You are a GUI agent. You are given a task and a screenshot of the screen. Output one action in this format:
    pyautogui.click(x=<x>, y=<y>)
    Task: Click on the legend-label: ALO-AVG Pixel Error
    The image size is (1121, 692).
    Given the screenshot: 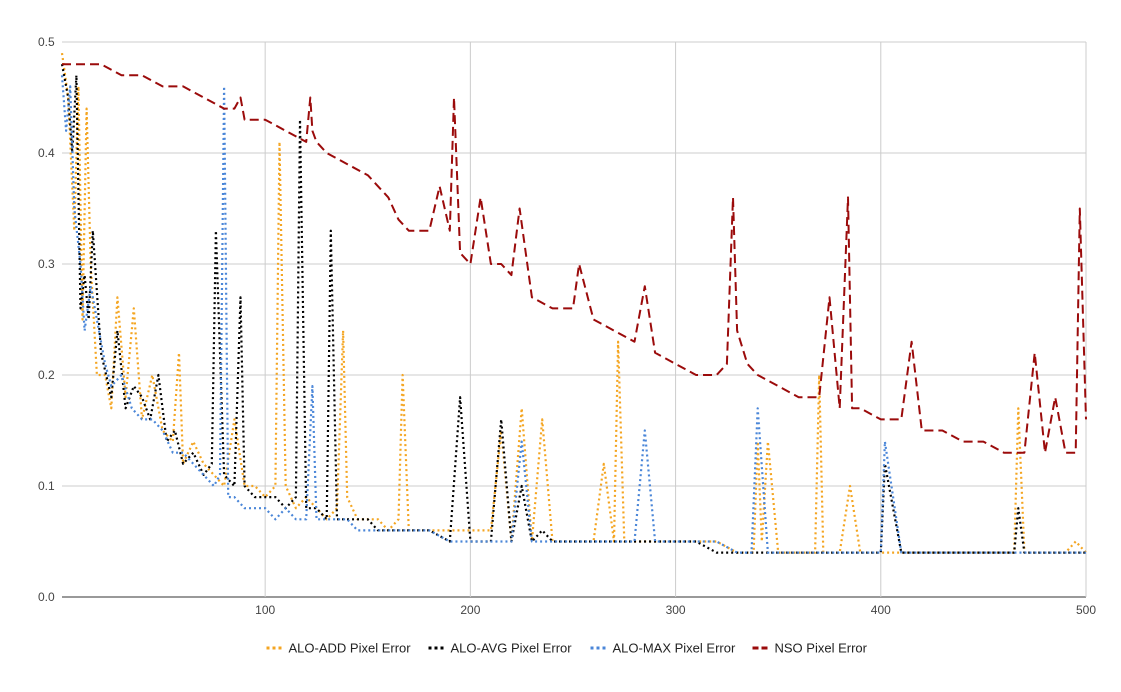 What is the action you would take?
    pyautogui.click(x=512, y=648)
    